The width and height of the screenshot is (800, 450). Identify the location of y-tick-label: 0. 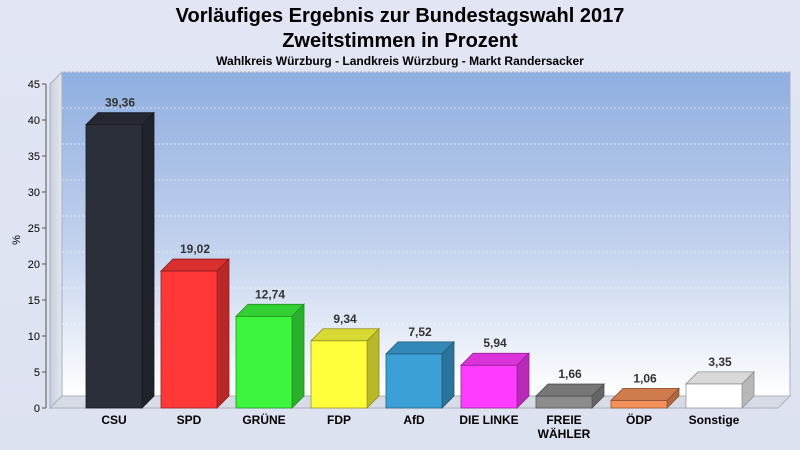
(37, 409).